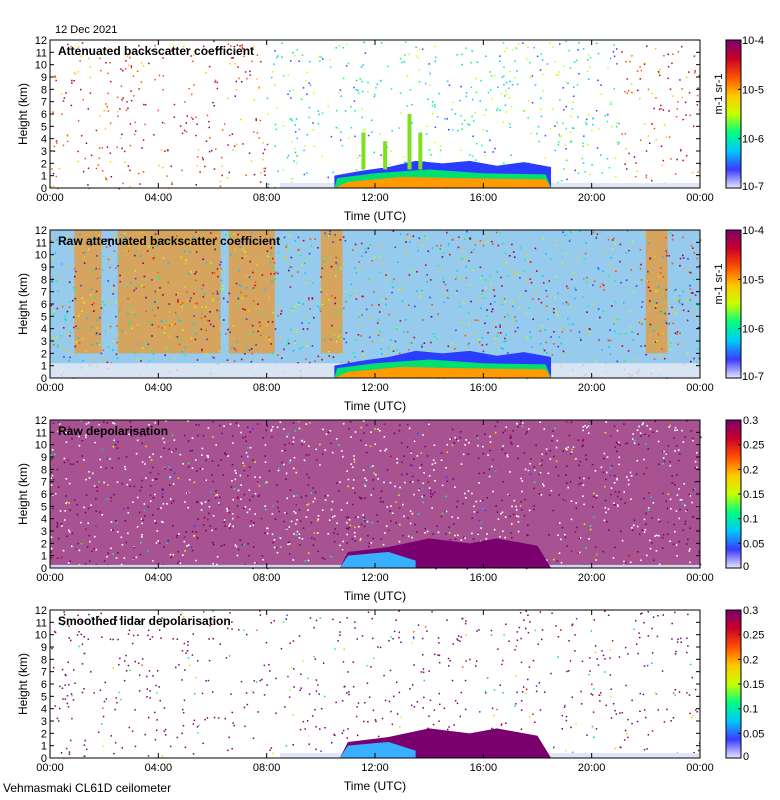 This screenshot has width=780, height=800. I want to click on x-tick-label: 08:00, so click(267, 198).